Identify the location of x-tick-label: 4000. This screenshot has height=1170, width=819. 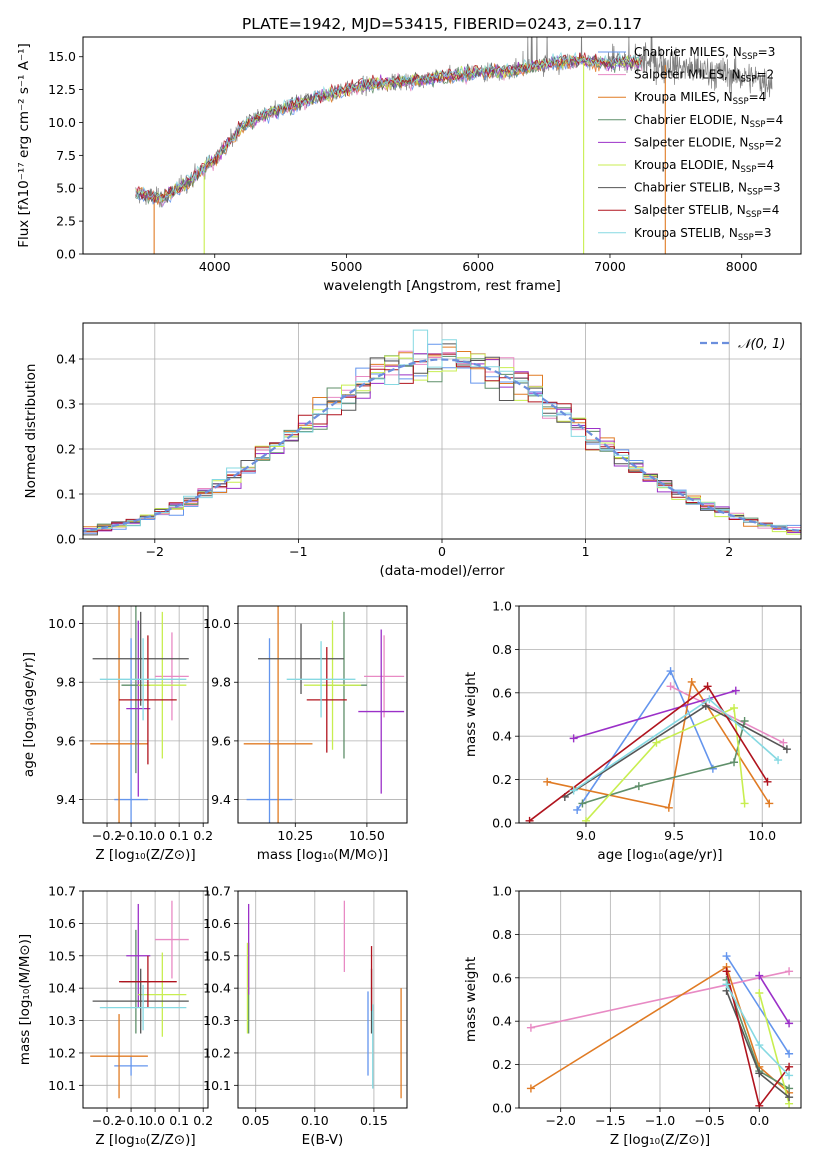
(215, 266).